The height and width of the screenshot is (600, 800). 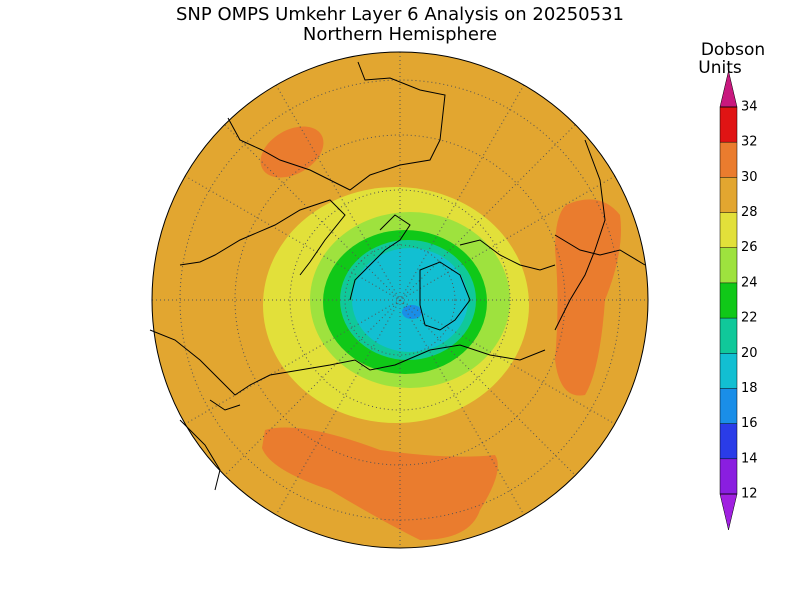 What do you see at coordinates (749, 107) in the screenshot?
I see `colorbar-tick-label: 34` at bounding box center [749, 107].